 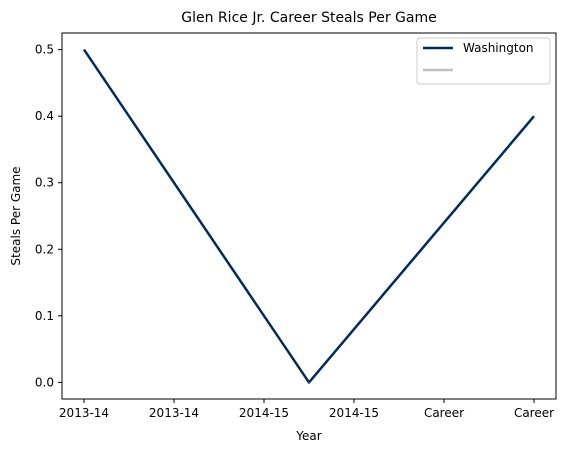 What do you see at coordinates (308, 18) in the screenshot?
I see `chart-title: Glen Rice Jr. Career Steals Per Game` at bounding box center [308, 18].